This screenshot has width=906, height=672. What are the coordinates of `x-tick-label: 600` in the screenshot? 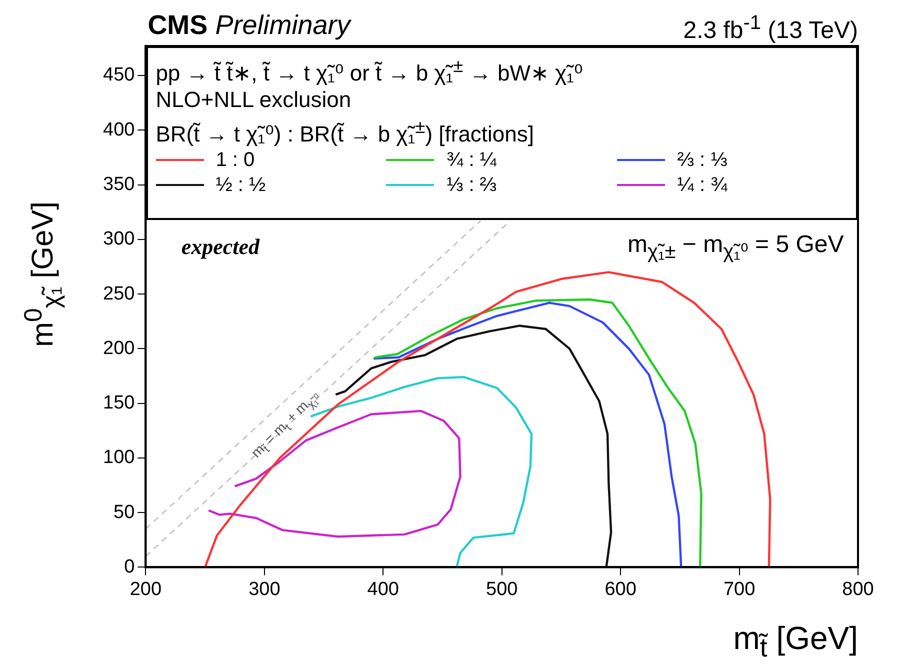 It's located at (620, 589).